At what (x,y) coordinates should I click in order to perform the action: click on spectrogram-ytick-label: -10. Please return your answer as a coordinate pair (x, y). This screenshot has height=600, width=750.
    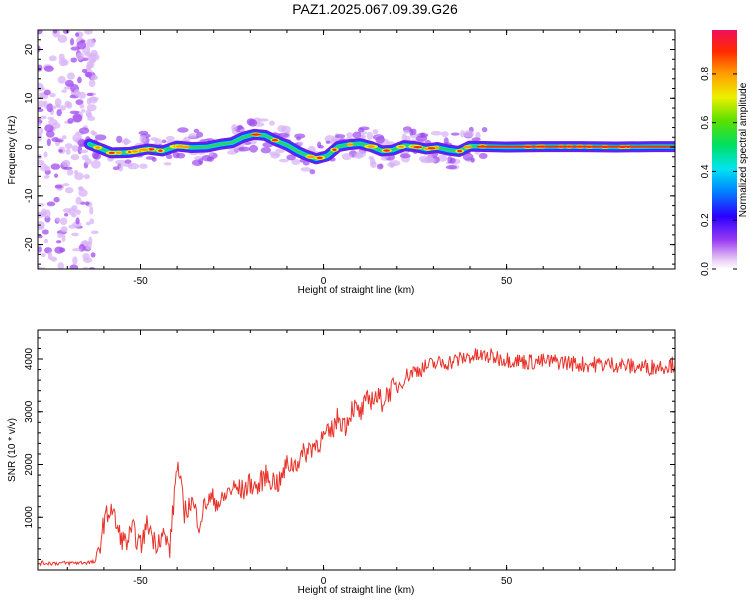
    Looking at the image, I should click on (29, 195).